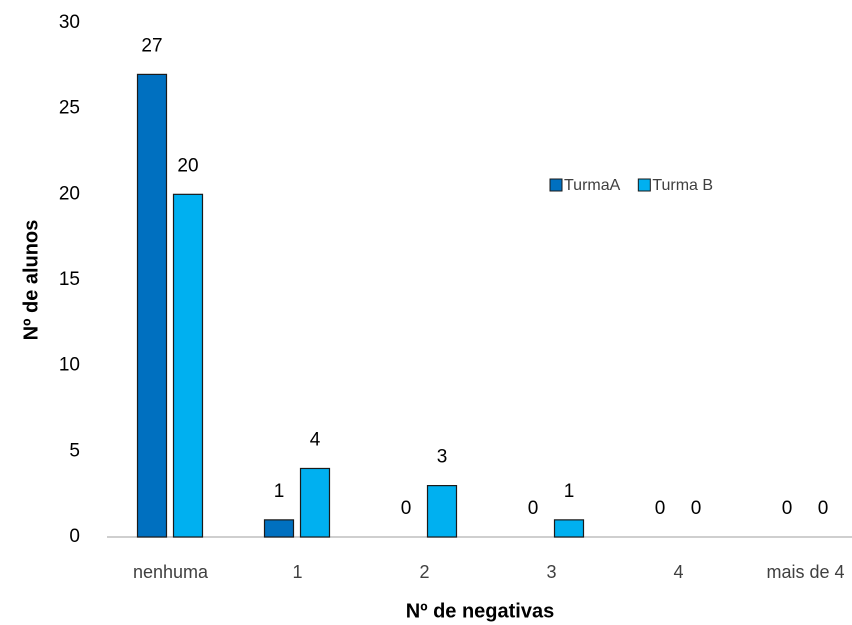  I want to click on x-tick-label: mais de 4, so click(805, 572).